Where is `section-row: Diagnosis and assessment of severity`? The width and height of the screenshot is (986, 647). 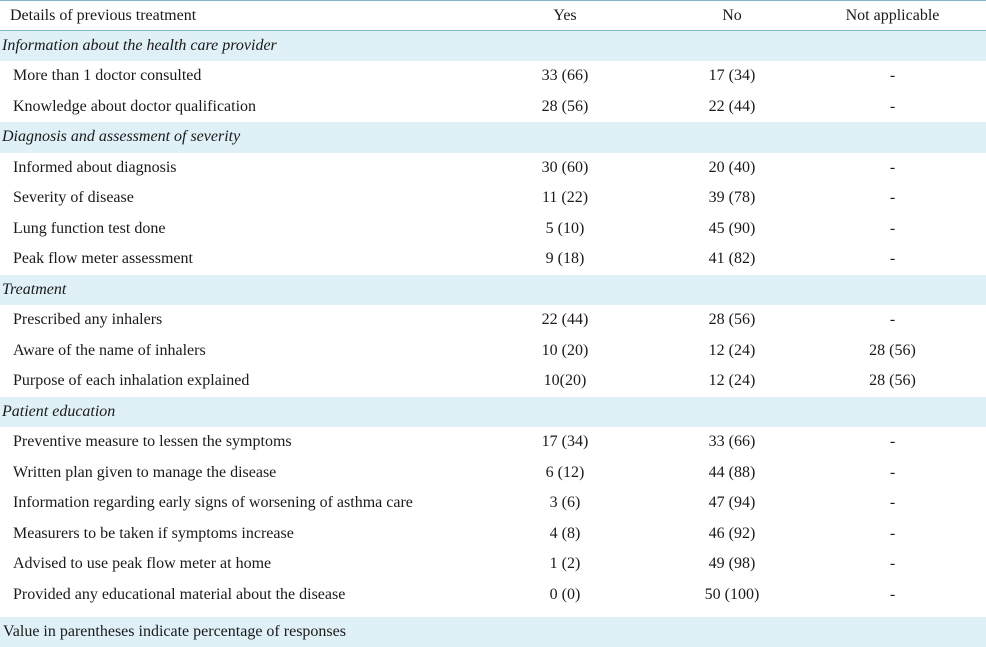
section-row: Diagnosis and assessment of severity is located at coordinates (493, 137).